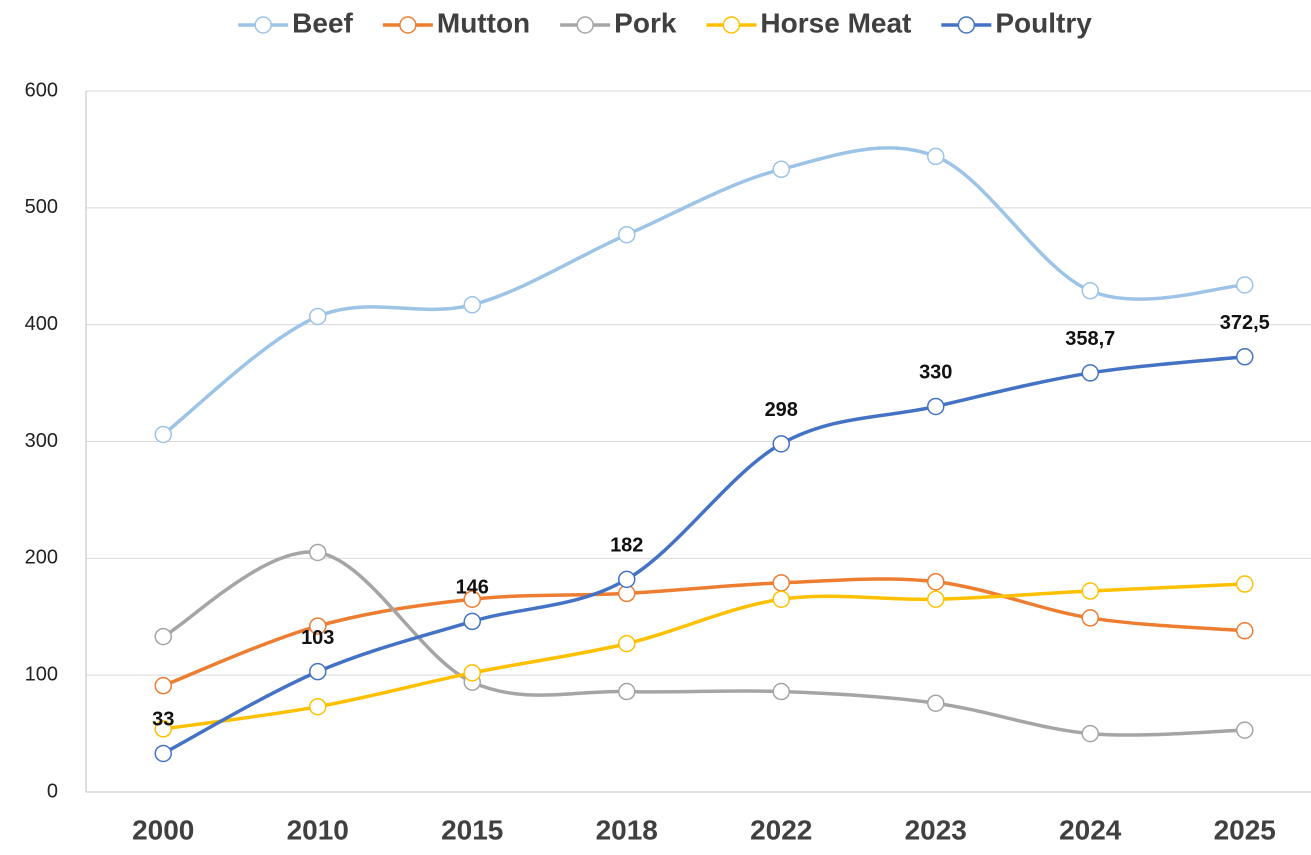  I want to click on legend-item: Poultry, so click(1016, 22).